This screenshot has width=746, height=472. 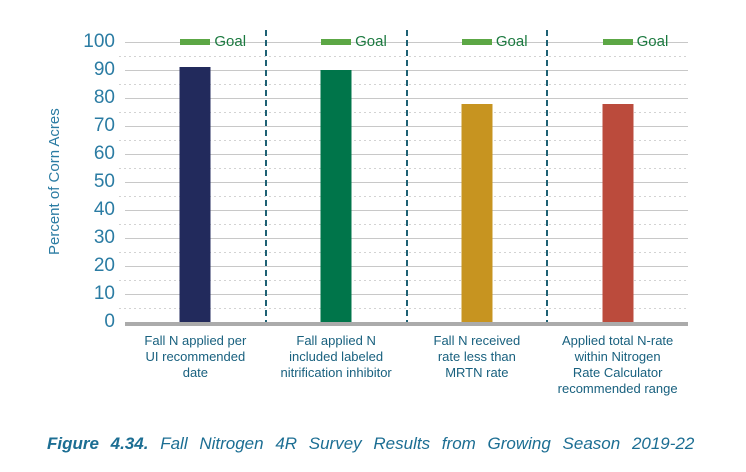 What do you see at coordinates (109, 321) in the screenshot?
I see `y-tick-label: 0` at bounding box center [109, 321].